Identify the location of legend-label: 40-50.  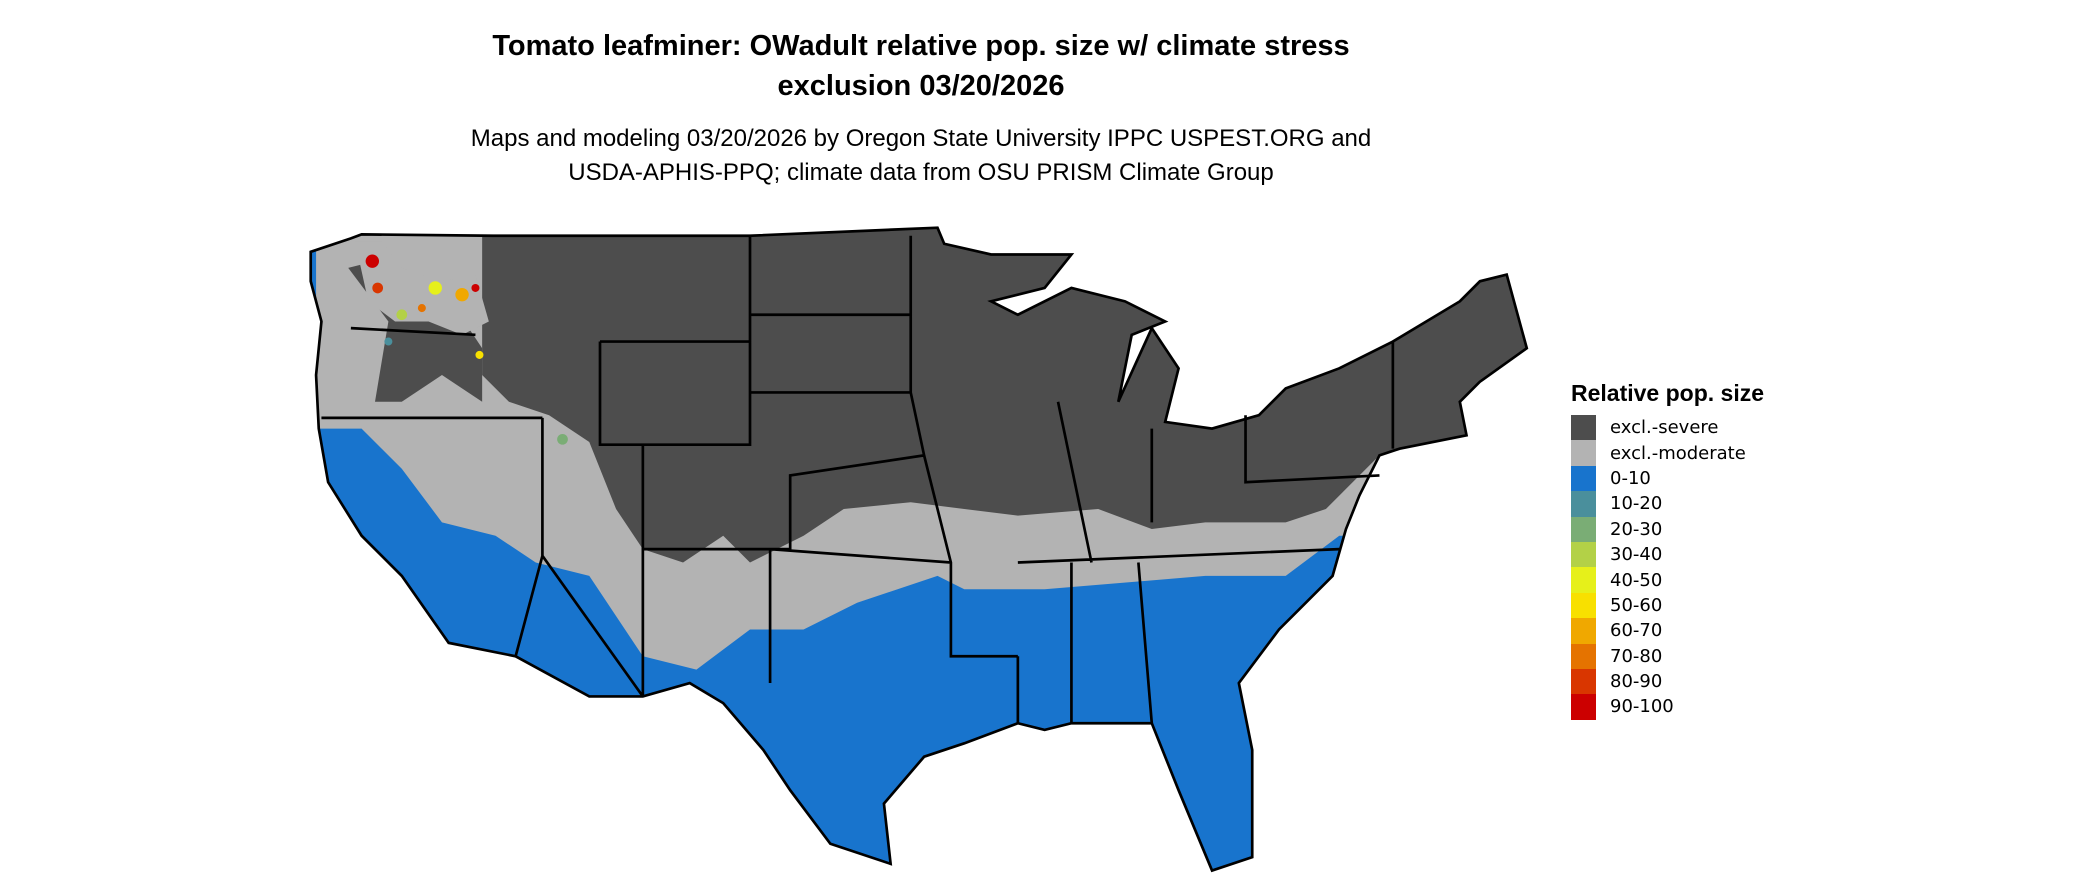
(1636, 580).